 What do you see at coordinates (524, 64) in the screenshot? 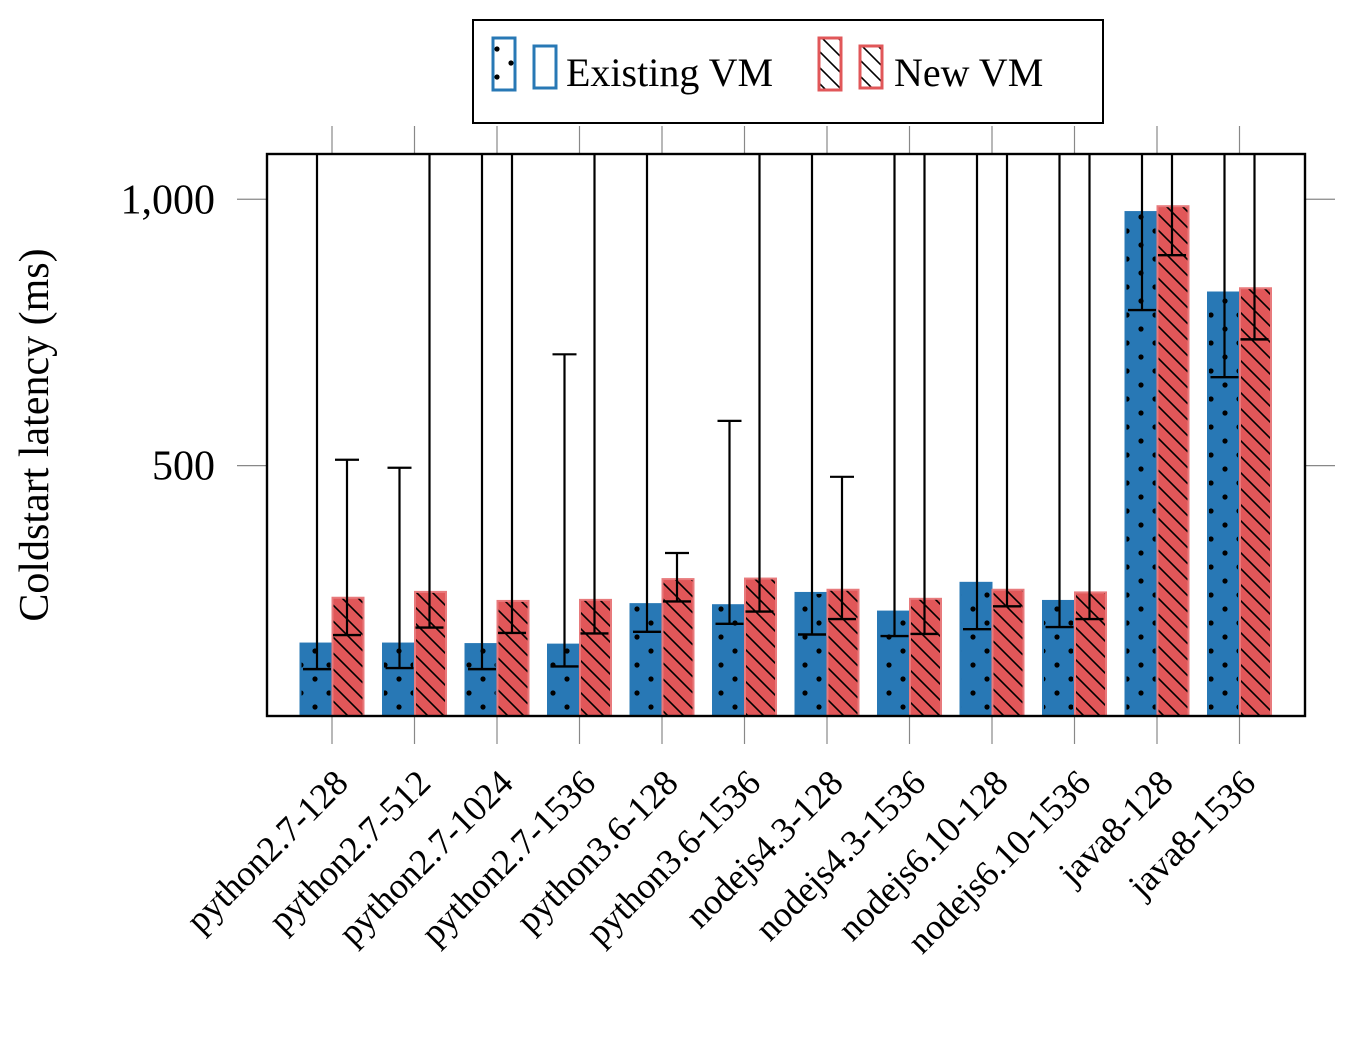
I see `legend-swatch-existing-vm` at bounding box center [524, 64].